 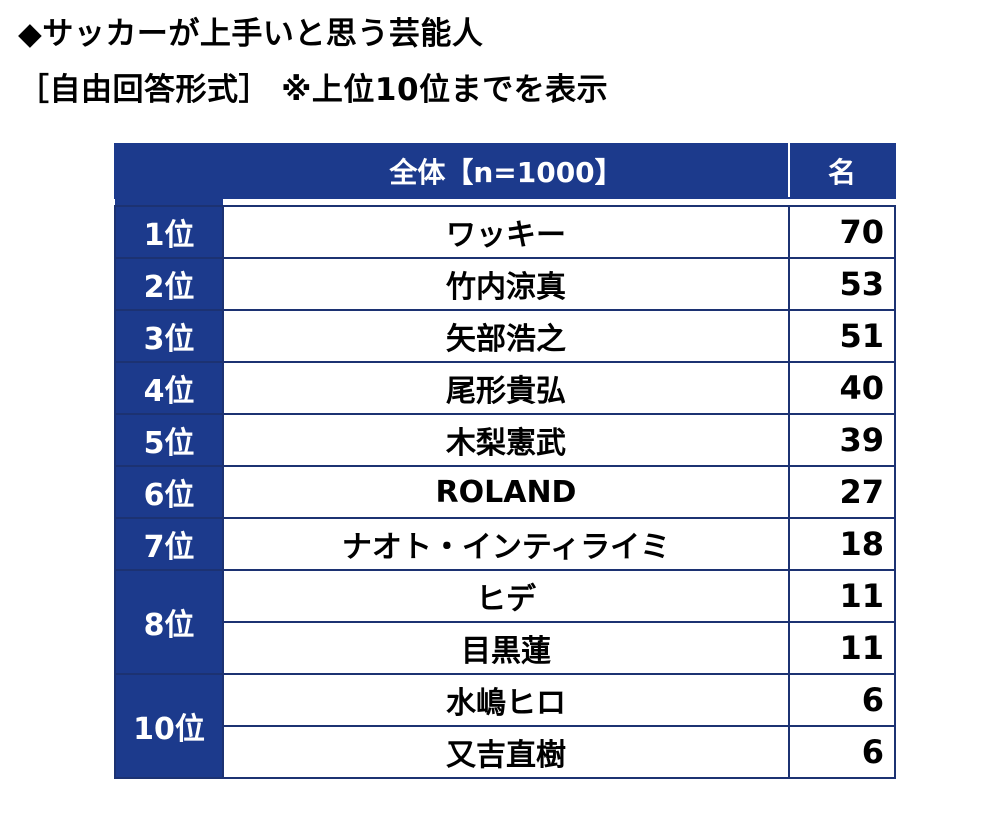 I want to click on table-row: 又吉直樹 6, so click(x=505, y=752).